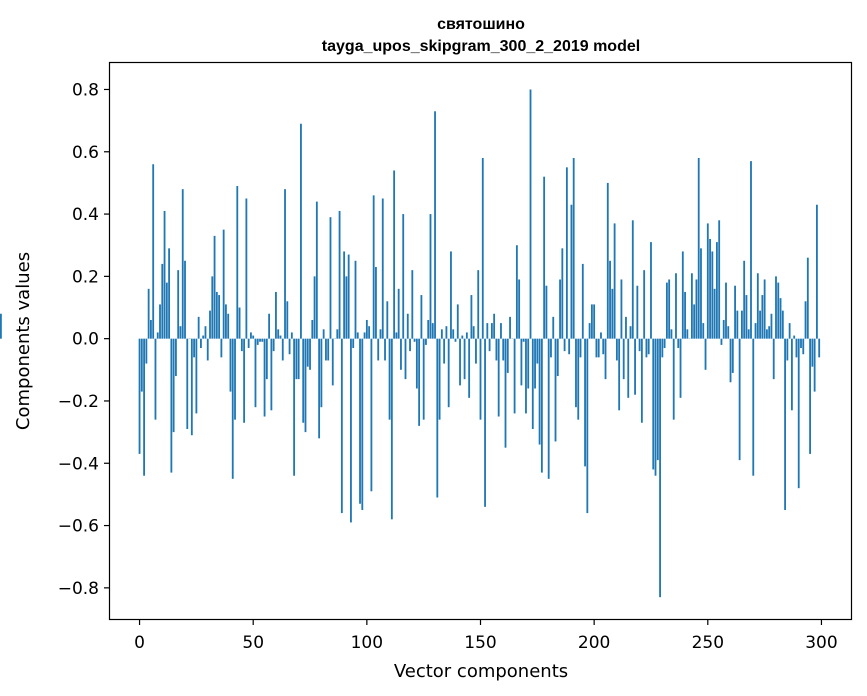 This screenshot has width=867, height=696. What do you see at coordinates (78, 589) in the screenshot?
I see `y-tick-label: −0.8` at bounding box center [78, 589].